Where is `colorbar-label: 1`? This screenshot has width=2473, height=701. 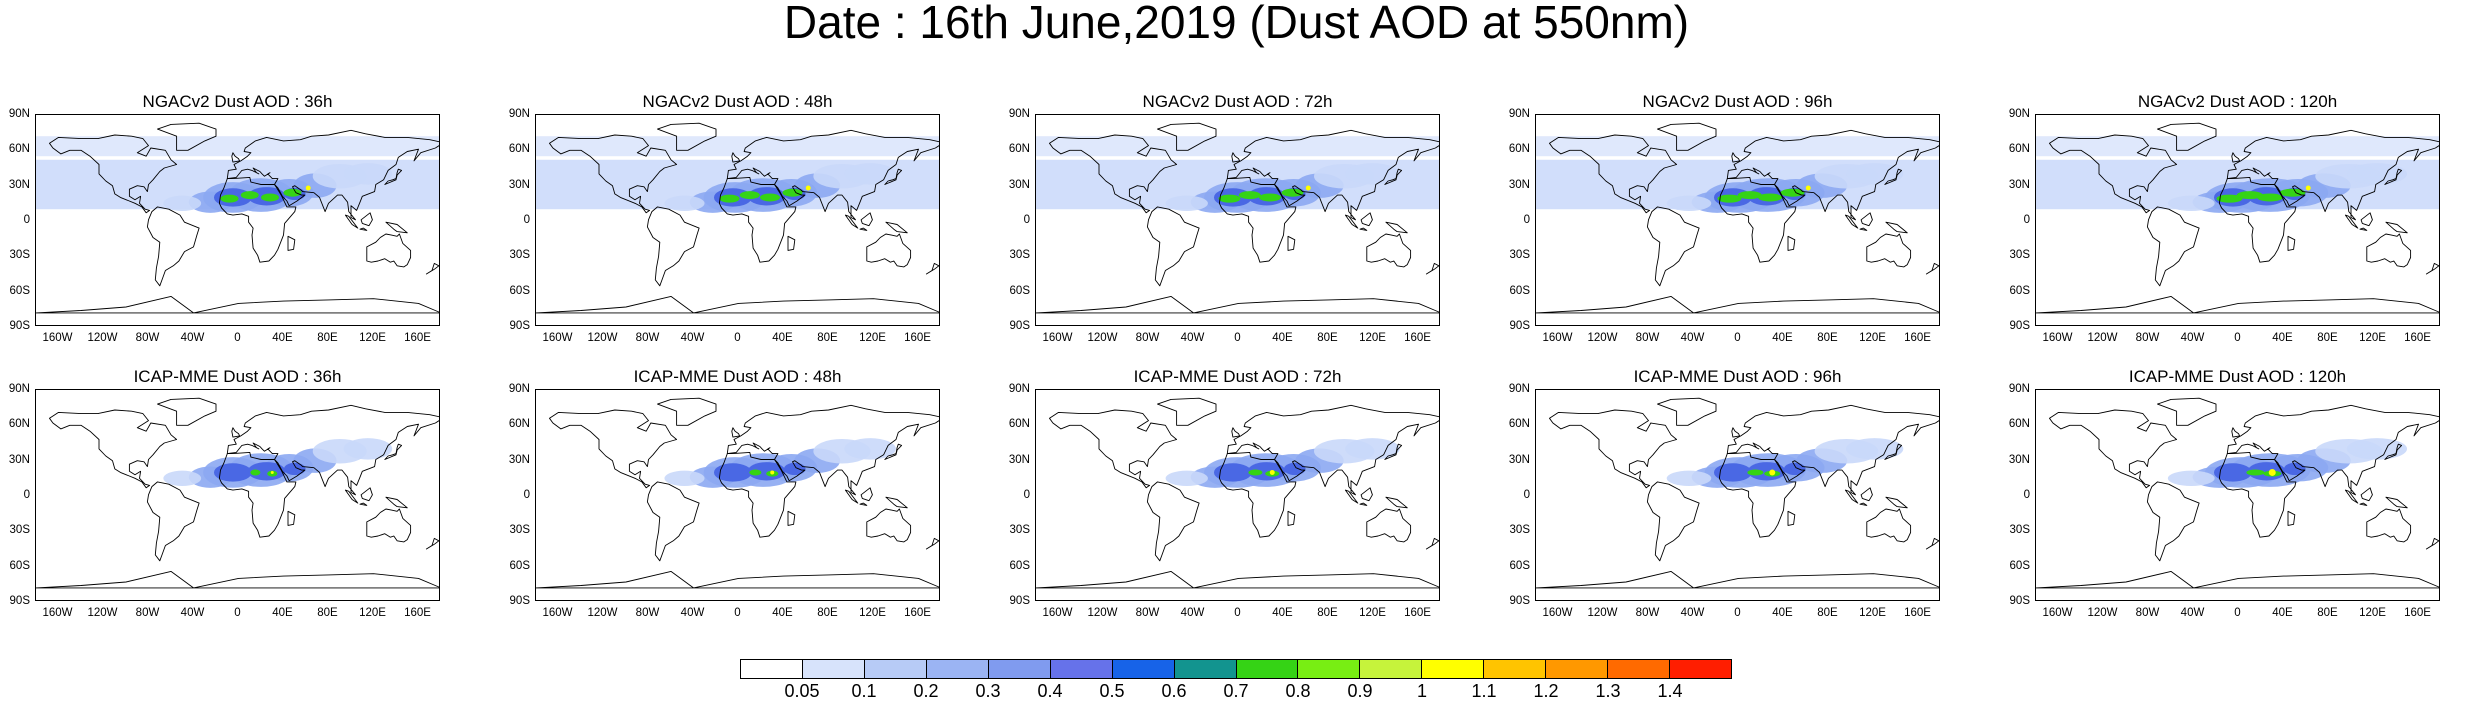
colorbar-label: 1 is located at coordinates (1421, 691).